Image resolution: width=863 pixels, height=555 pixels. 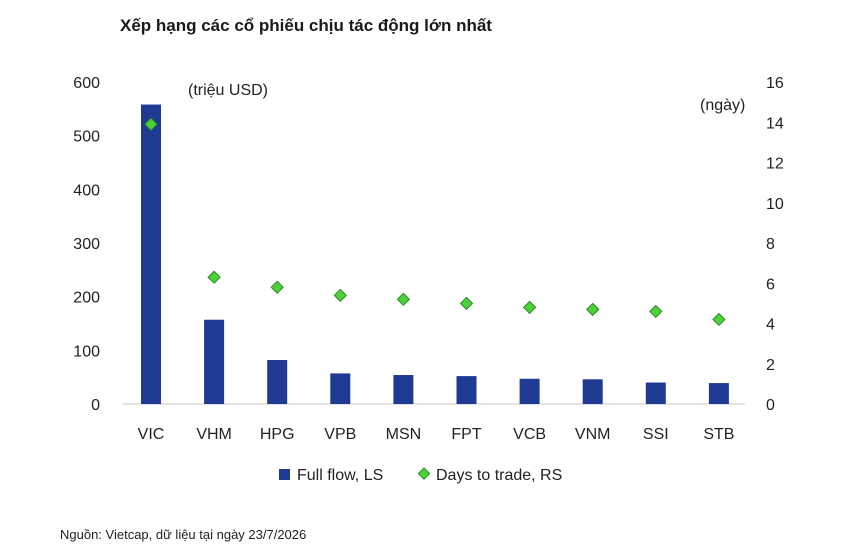 What do you see at coordinates (86, 351) in the screenshot?
I see `left-tick-label: 100` at bounding box center [86, 351].